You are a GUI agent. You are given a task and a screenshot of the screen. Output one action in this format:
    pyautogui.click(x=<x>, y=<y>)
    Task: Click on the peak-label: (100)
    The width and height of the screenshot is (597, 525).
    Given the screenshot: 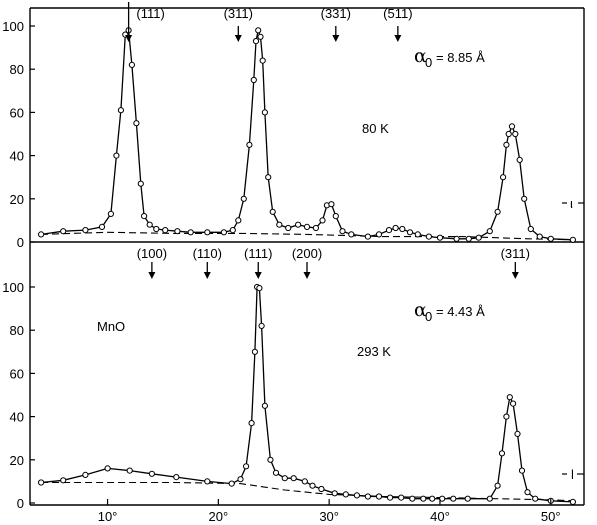 What is the action you would take?
    pyautogui.click(x=152, y=253)
    